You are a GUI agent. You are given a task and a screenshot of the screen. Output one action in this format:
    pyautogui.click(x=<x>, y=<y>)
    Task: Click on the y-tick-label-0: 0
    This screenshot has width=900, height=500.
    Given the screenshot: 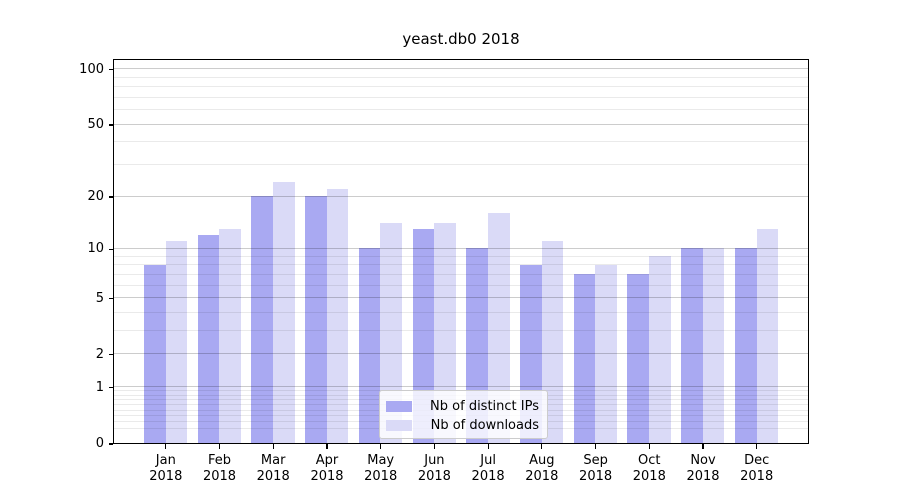 What is the action you would take?
    pyautogui.click(x=99, y=443)
    